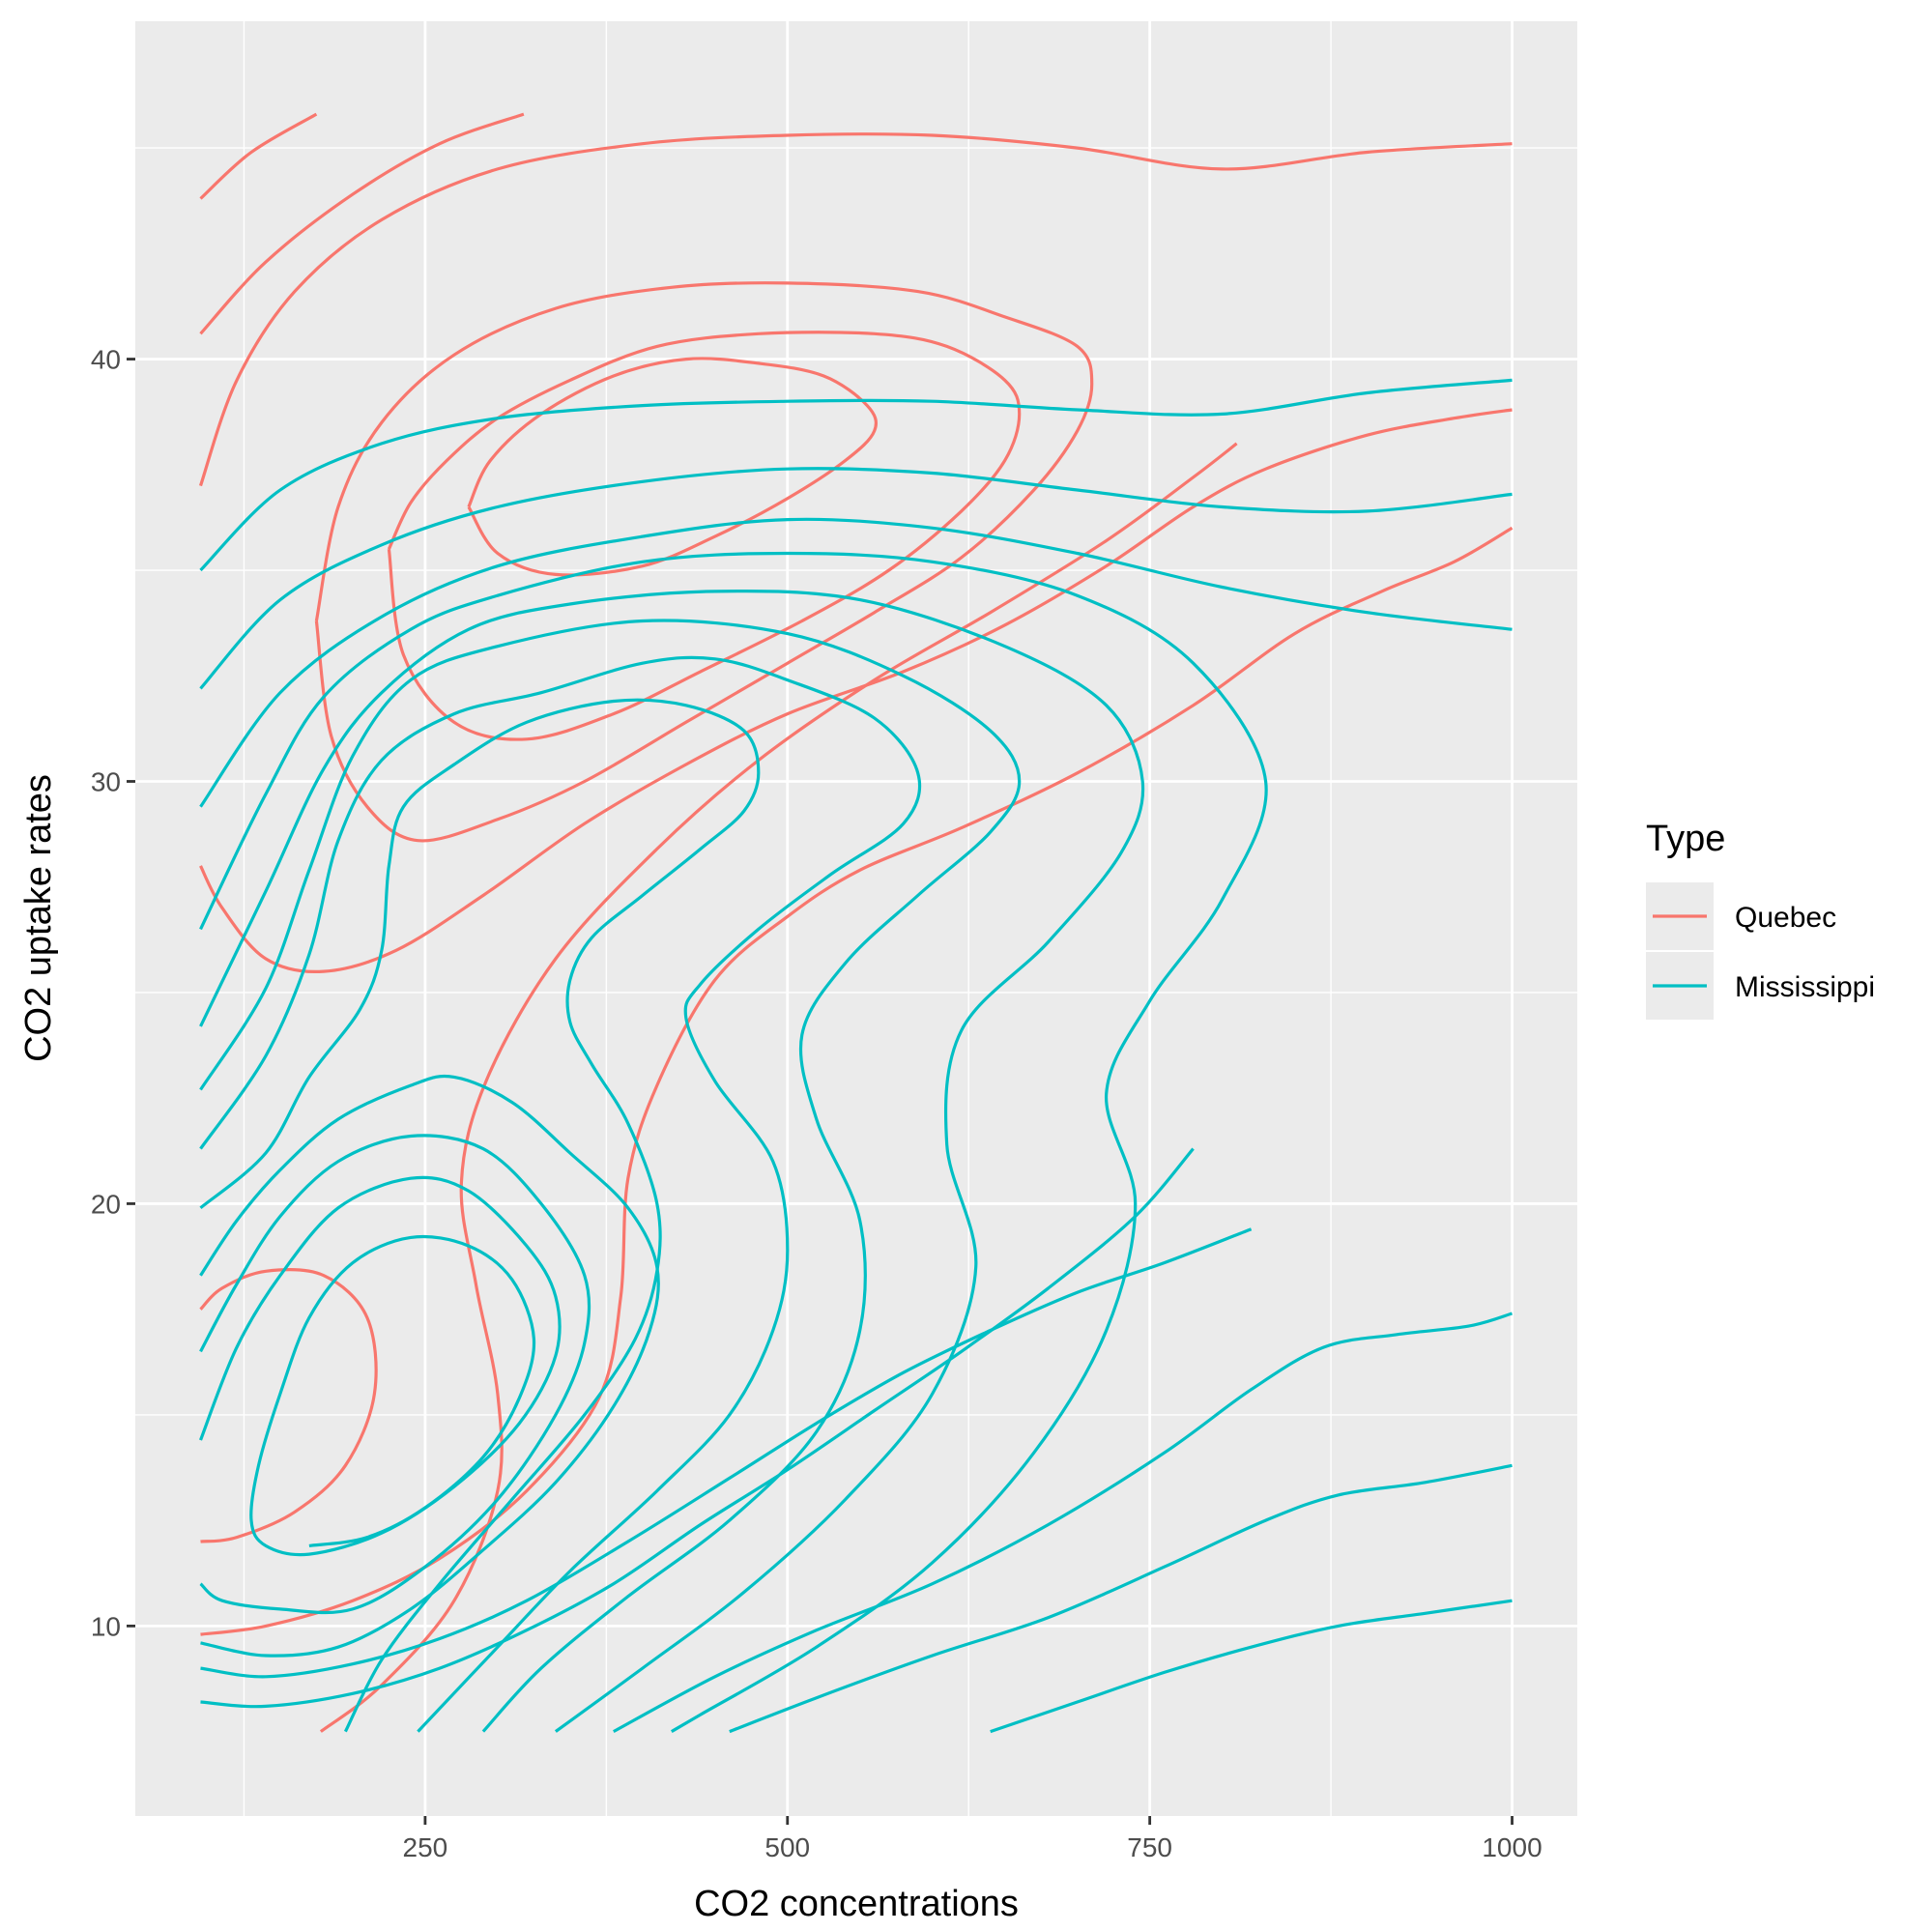 The width and height of the screenshot is (1932, 1932). I want to click on legend: Type Quebec Mississippi, so click(1760, 919).